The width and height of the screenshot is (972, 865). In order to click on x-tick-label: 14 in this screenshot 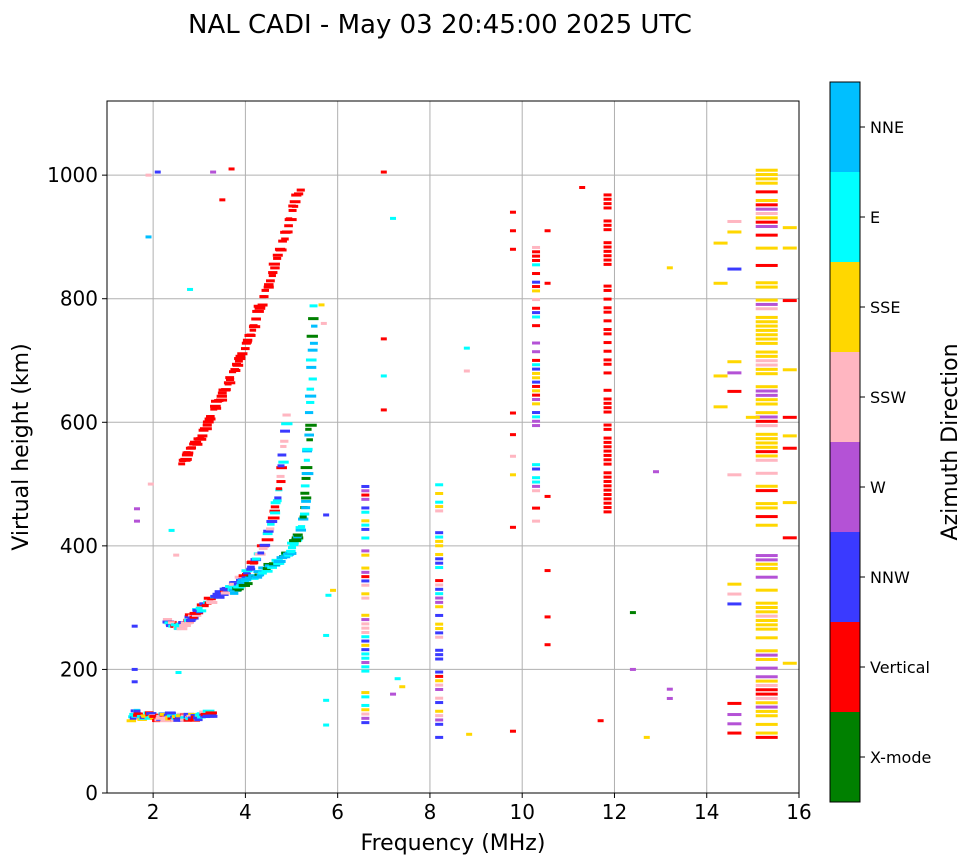, I will do `click(706, 812)`.